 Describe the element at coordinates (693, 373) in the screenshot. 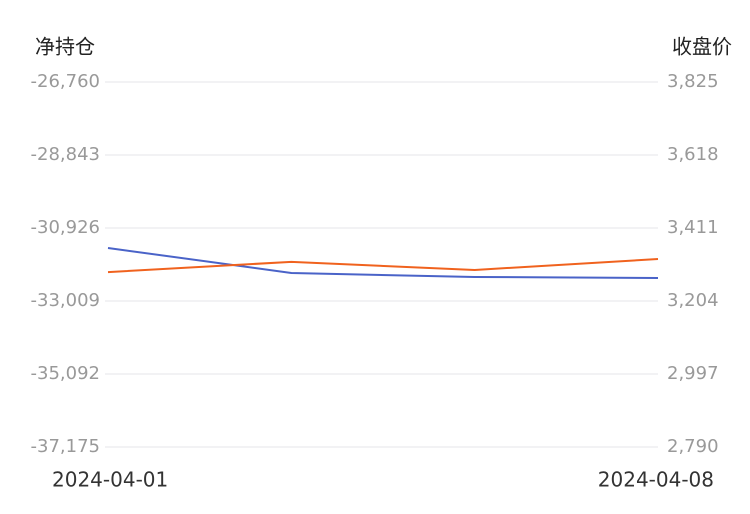

I see `y2-tick-label: 2,997` at that location.